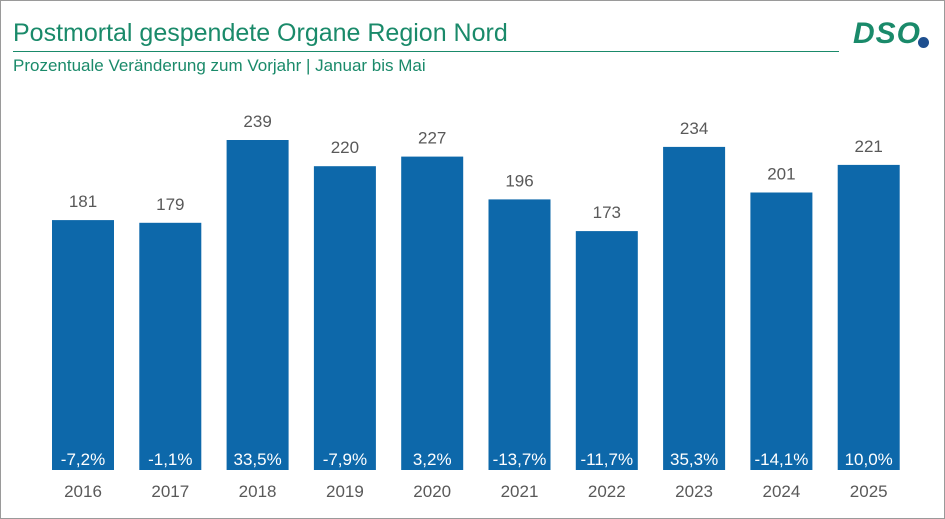 Image resolution: width=945 pixels, height=519 pixels. I want to click on x-tick-label-2018: 2018, so click(258, 491).